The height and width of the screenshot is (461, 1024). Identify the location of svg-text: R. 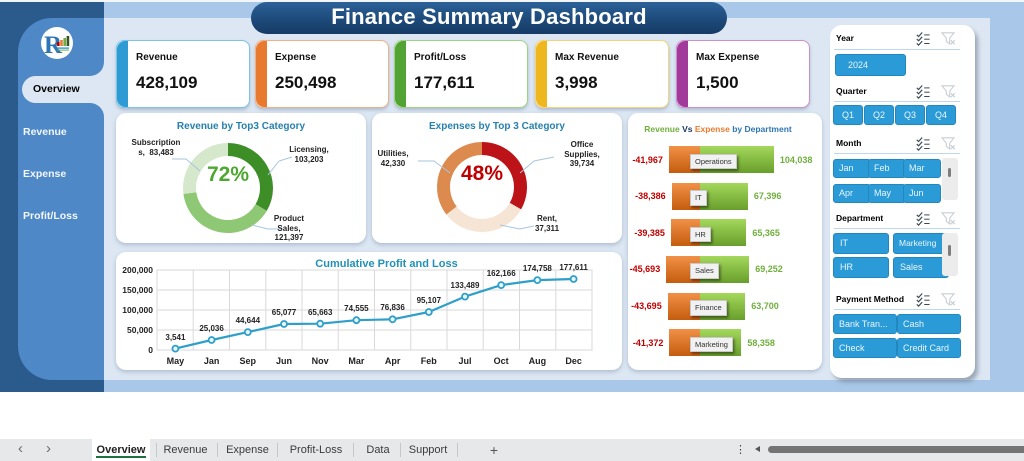
(53, 45).